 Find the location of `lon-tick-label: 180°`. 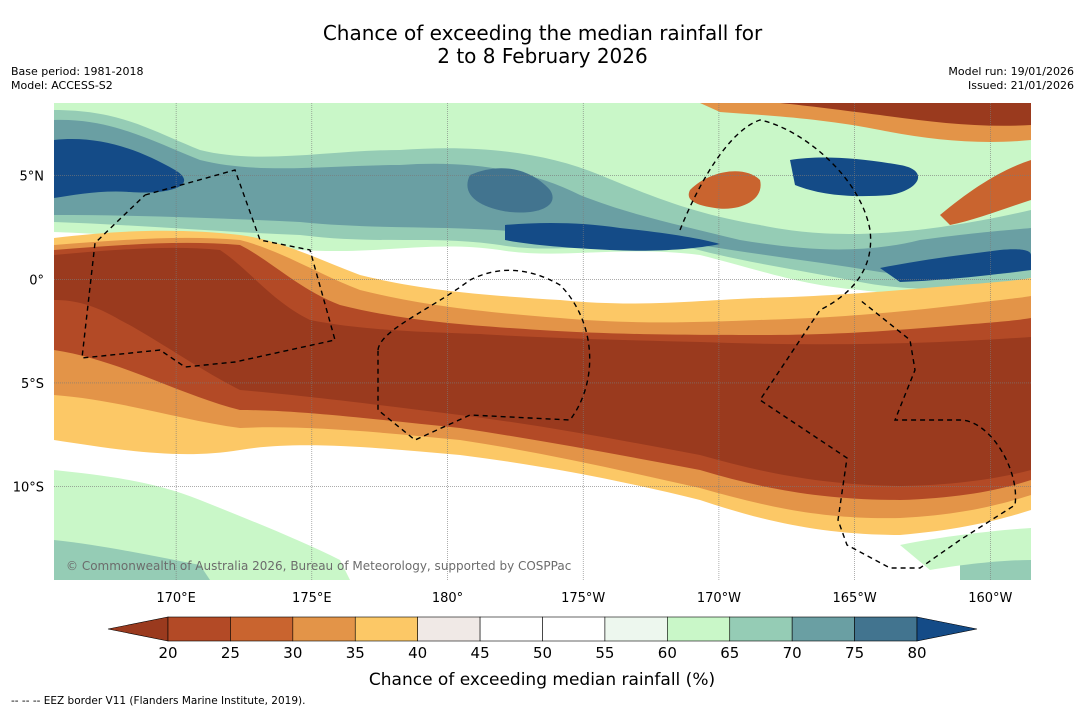

lon-tick-label: 180° is located at coordinates (447, 598).